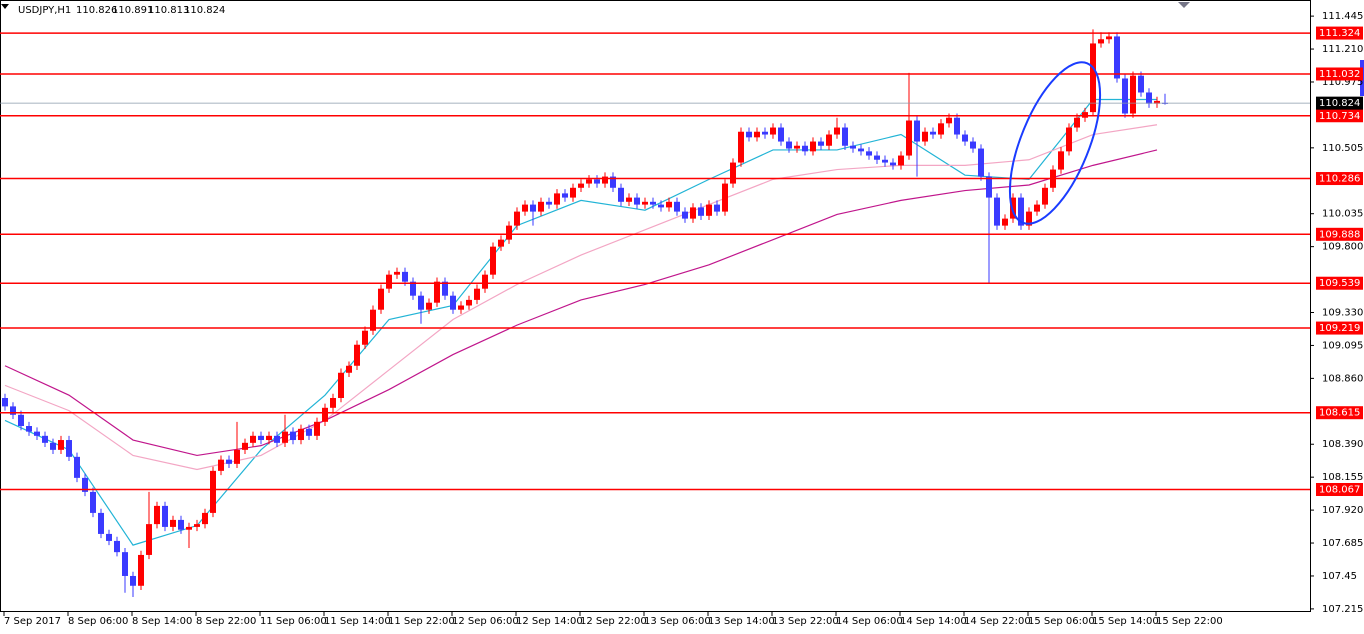 Image resolution: width=1364 pixels, height=634 pixels. I want to click on y-tick-label: 108.390, so click(1342, 444).